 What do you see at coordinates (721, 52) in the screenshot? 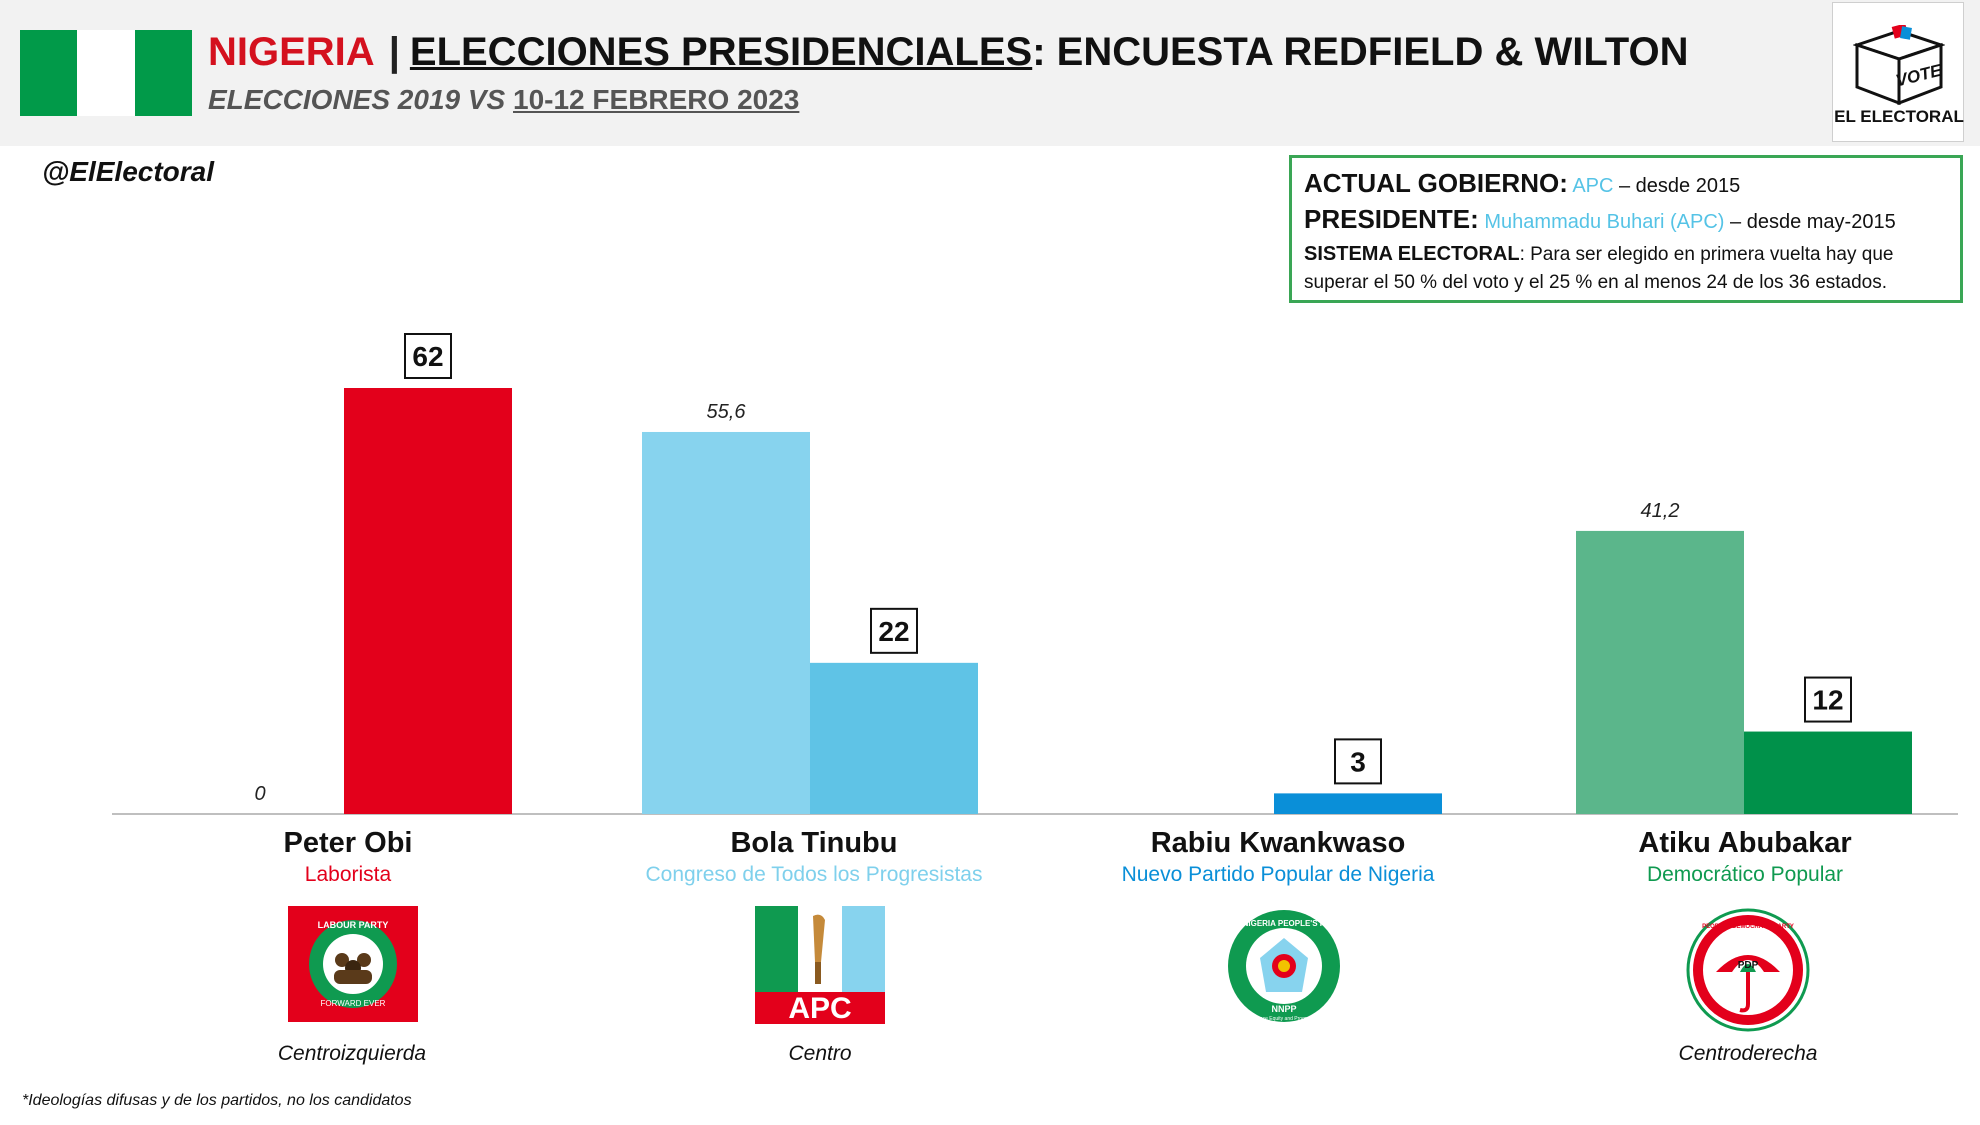
I see `title-main: ELECCIONES PRESIDENCIALES` at bounding box center [721, 52].